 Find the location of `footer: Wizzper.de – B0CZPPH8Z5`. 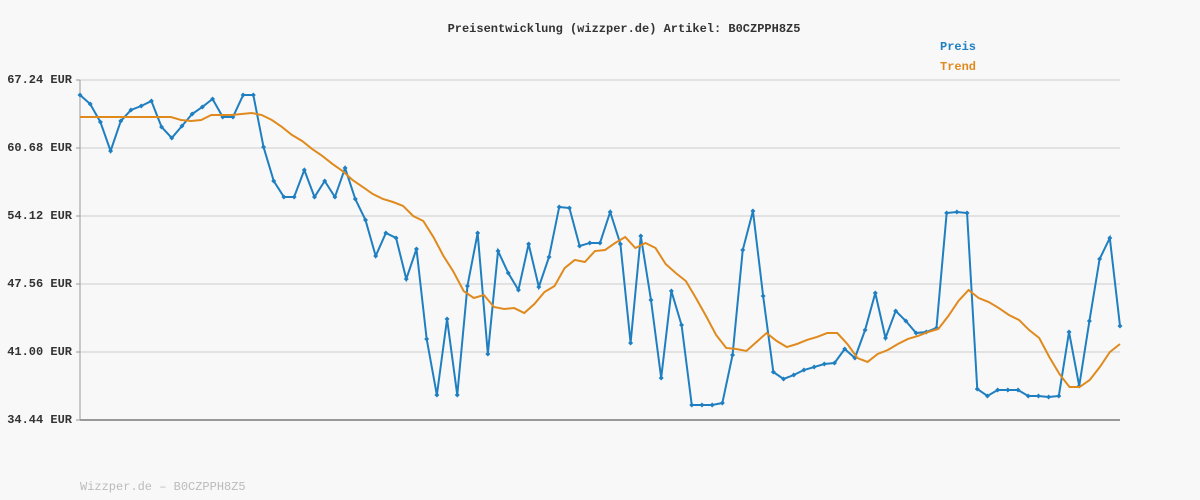

footer: Wizzper.de – B0CZPPH8Z5 is located at coordinates (163, 487).